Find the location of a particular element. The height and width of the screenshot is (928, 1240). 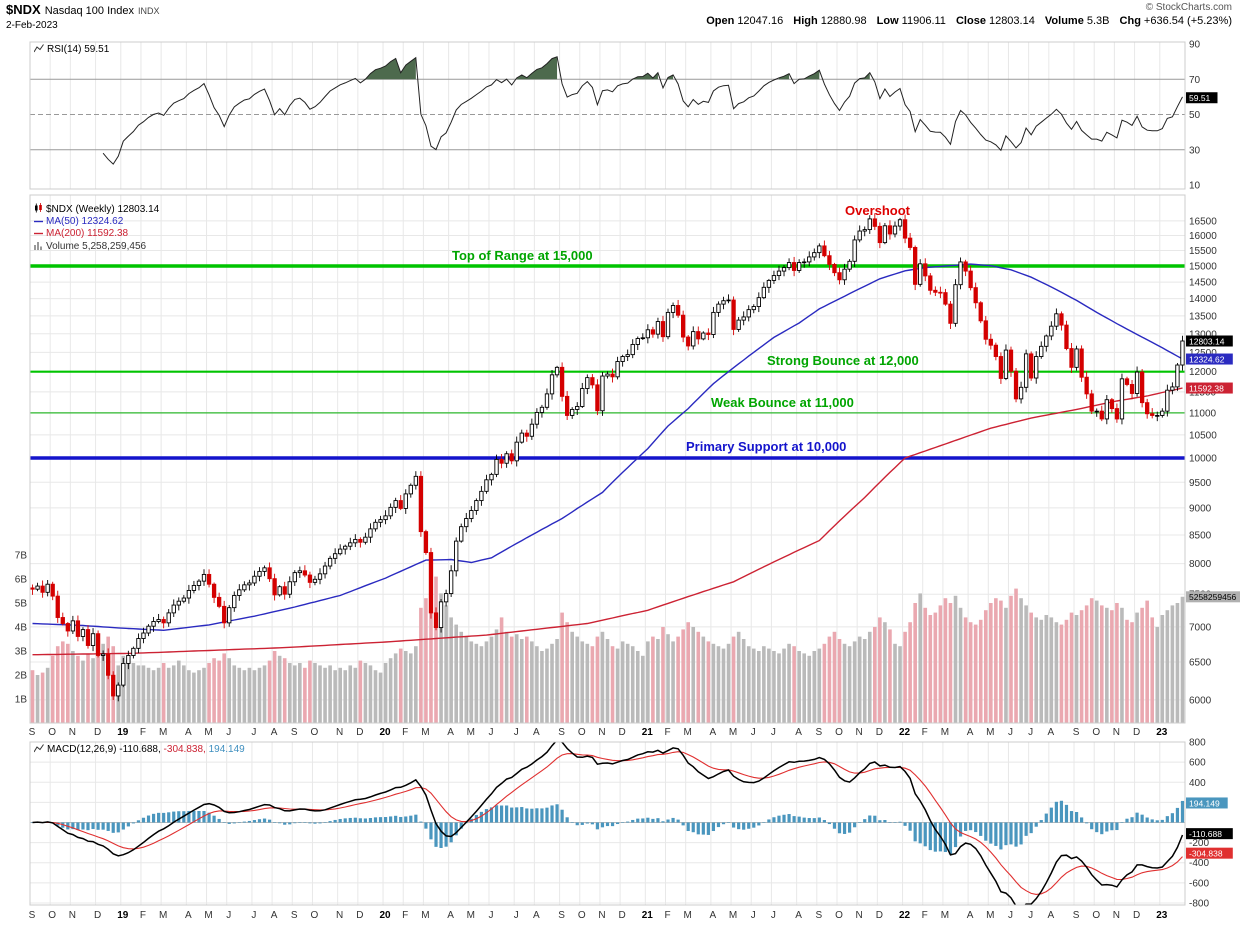

ma200-legend-row: MA(200) 11592.38 is located at coordinates (96, 234).